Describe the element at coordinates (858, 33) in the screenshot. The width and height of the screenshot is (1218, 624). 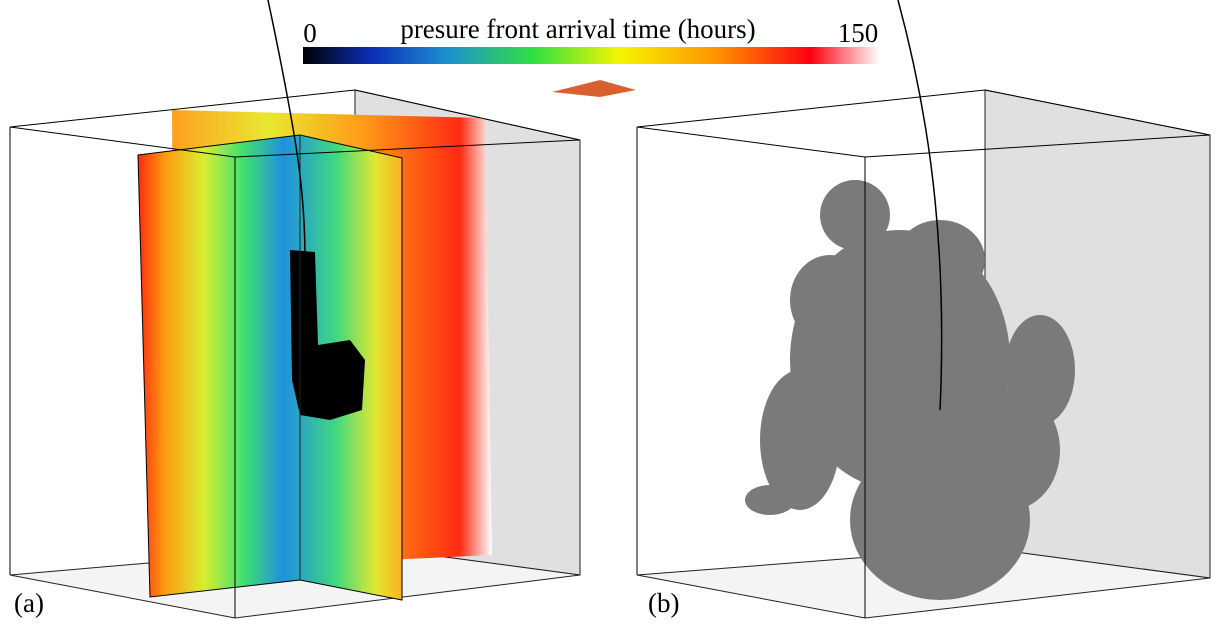
I see `colorbar-max: 150` at that location.